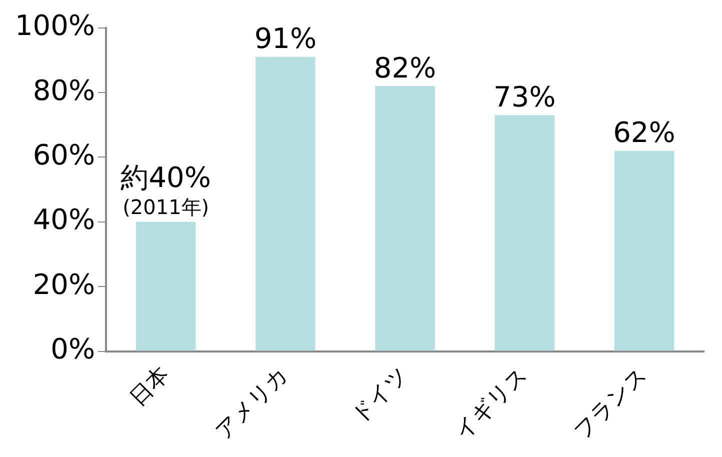  Describe the element at coordinates (64, 90) in the screenshot. I see `y-tick-label: 80%` at that location.